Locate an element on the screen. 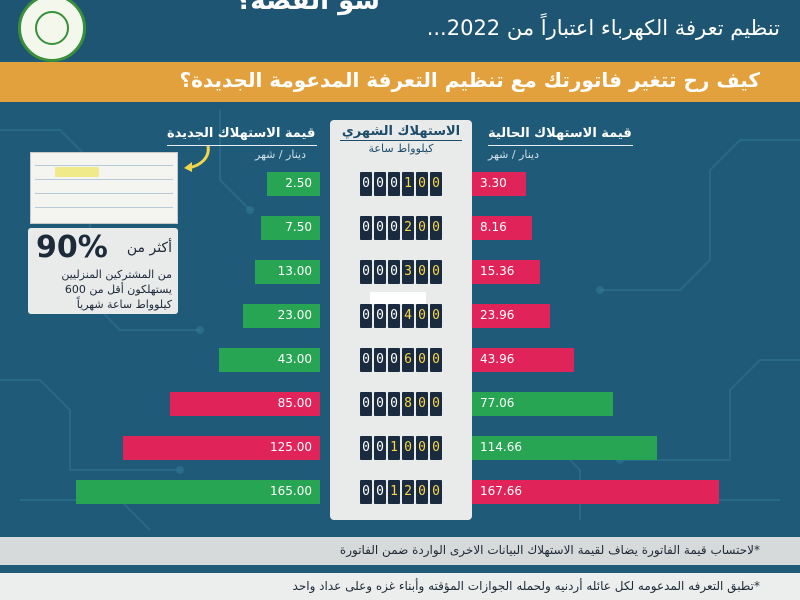  meter-digit: 6 is located at coordinates (408, 360).